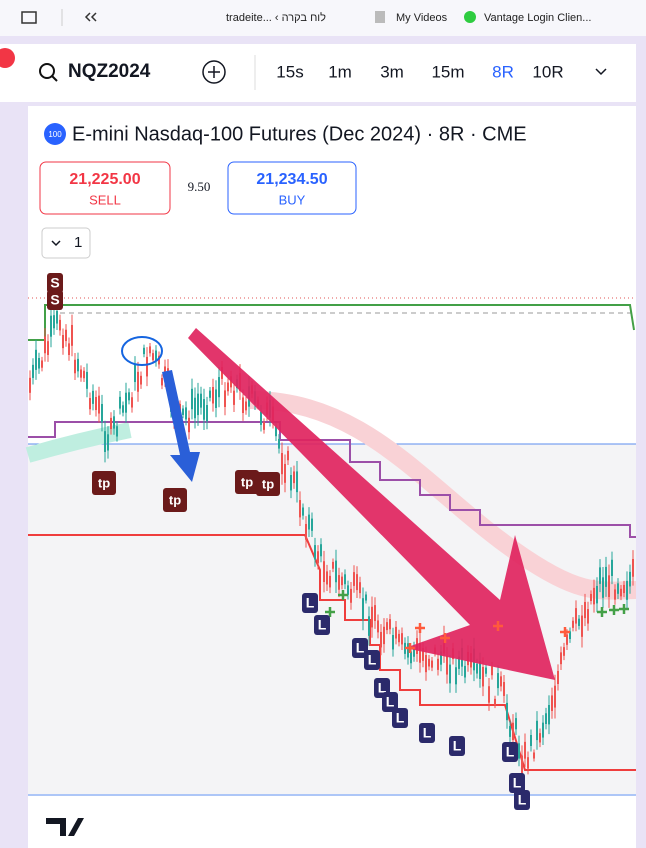 This screenshot has width=646, height=848. What do you see at coordinates (292, 188) in the screenshot?
I see `buy-button` at bounding box center [292, 188].